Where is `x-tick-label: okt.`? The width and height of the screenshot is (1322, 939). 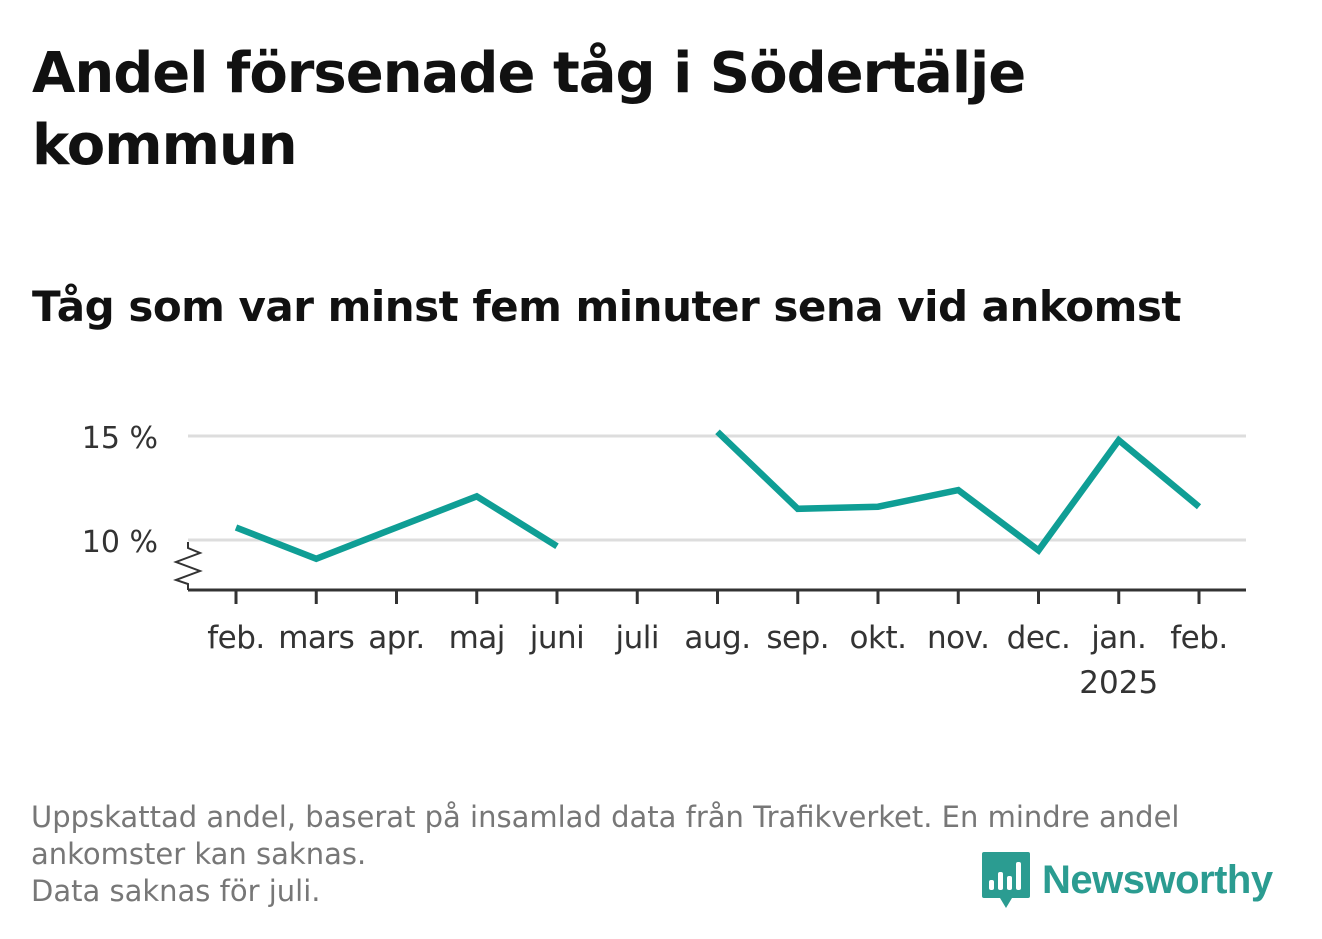
x-tick-label: okt. is located at coordinates (878, 638).